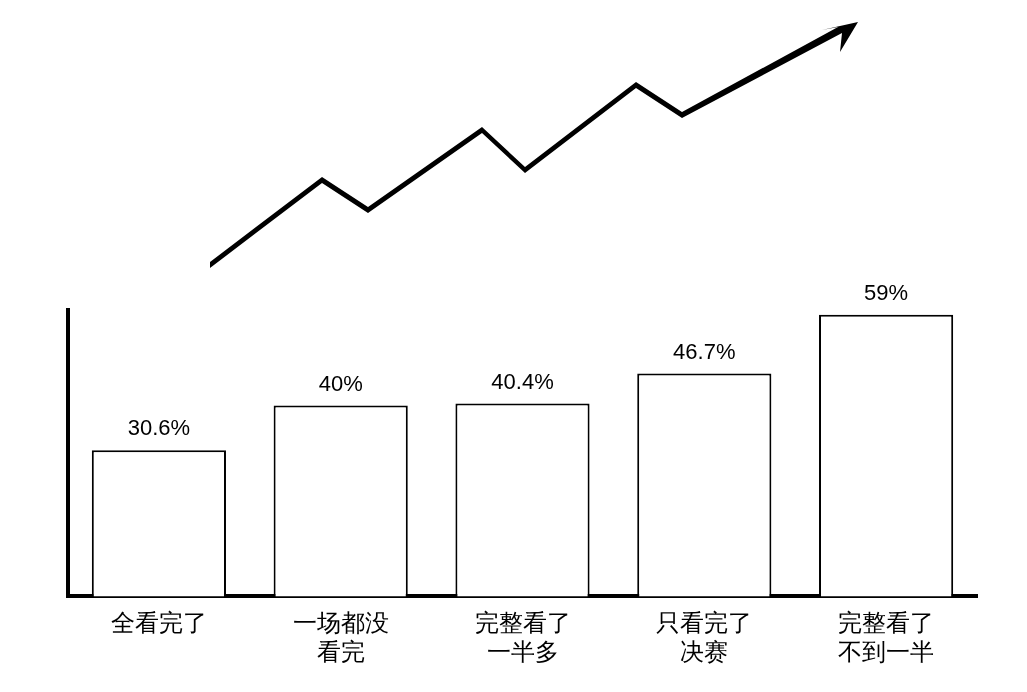 The image size is (1027, 692). I want to click on data-label: 46.7%, so click(704, 351).